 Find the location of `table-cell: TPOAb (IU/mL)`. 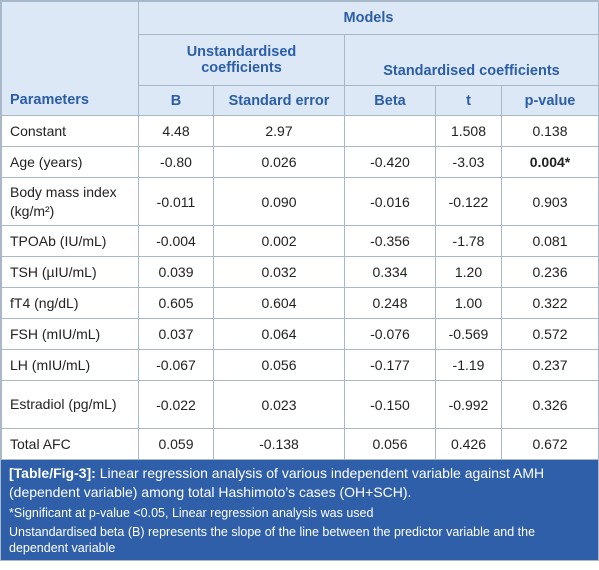

table-cell: TPOAb (IU/mL) is located at coordinates (70, 241).